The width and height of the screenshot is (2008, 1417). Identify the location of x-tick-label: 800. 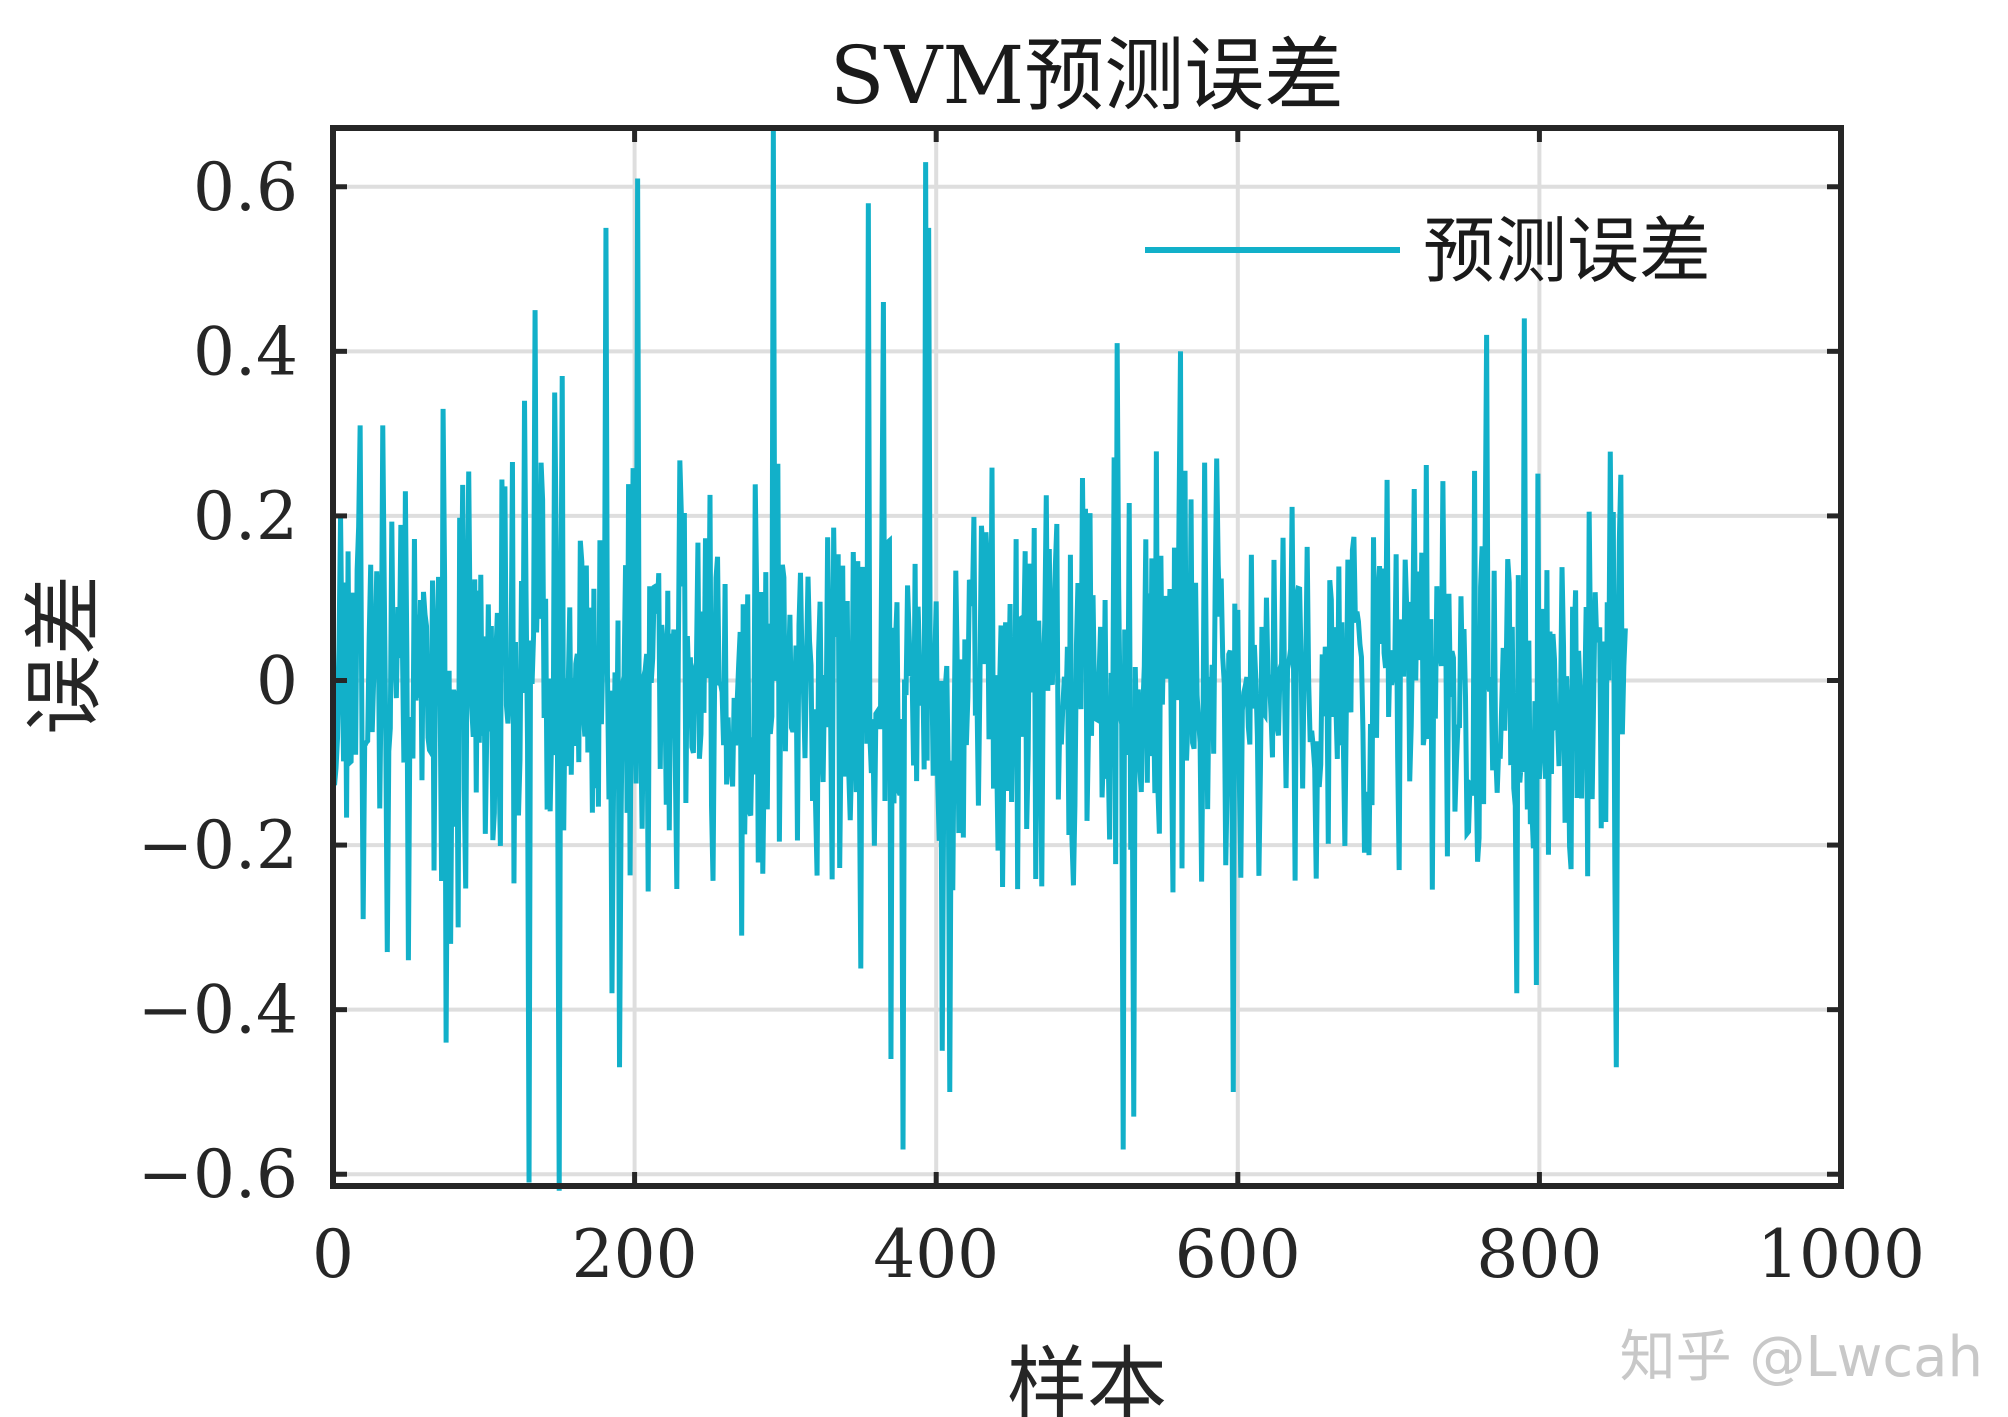
(1539, 1254).